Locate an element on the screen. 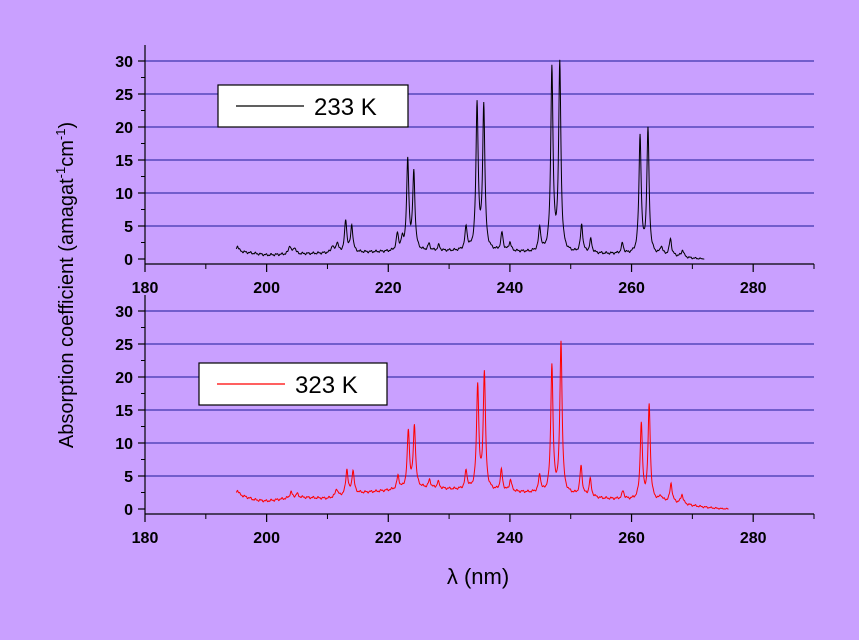 The image size is (859, 640). legend: 323 K is located at coordinates (293, 384).